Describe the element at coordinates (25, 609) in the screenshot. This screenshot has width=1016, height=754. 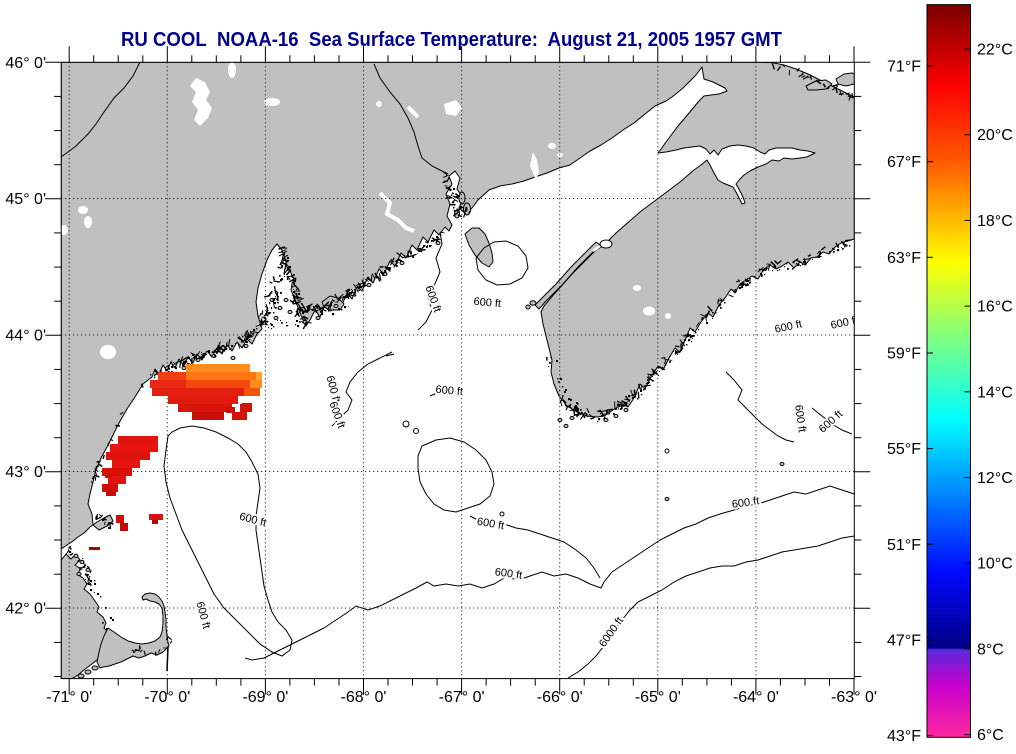
I see `svg-text: 42° 0'` at that location.